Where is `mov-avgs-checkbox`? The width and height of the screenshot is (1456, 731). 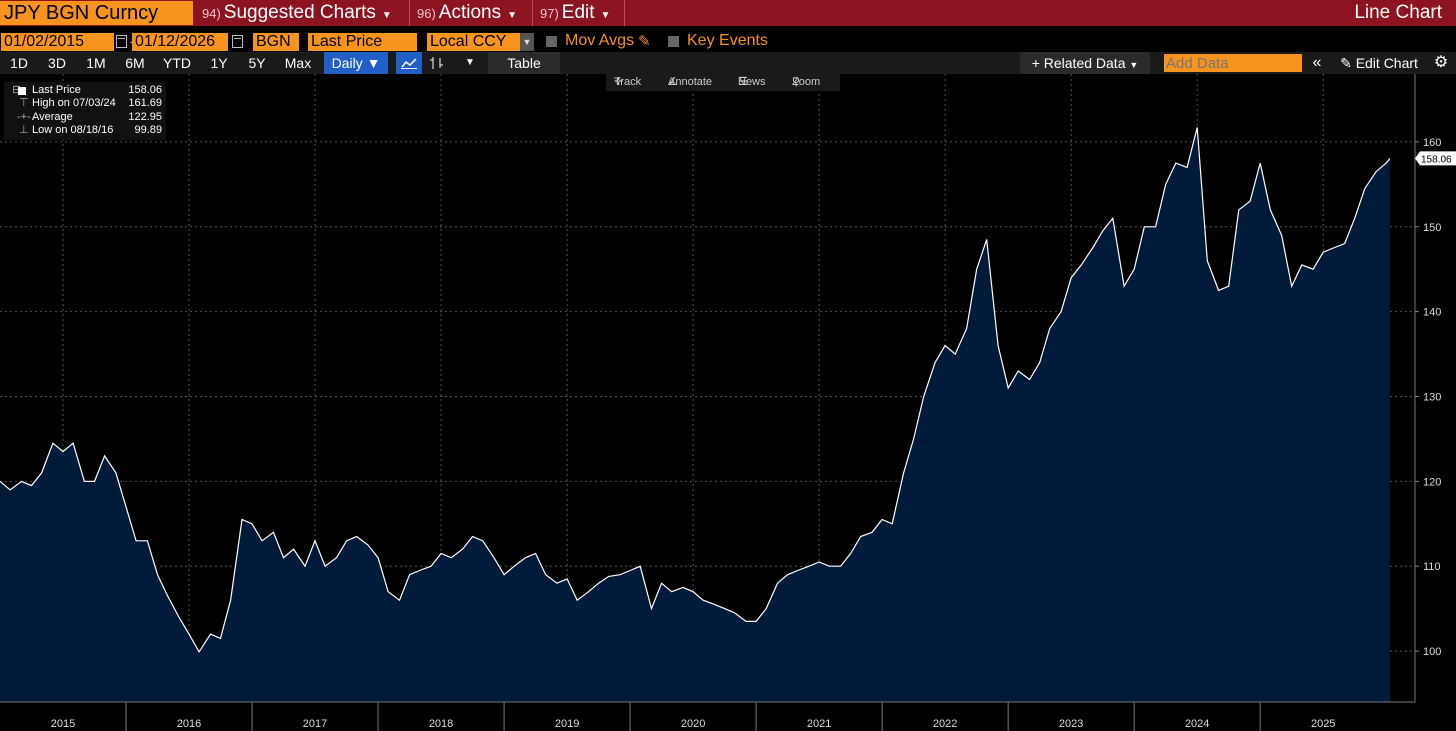
mov-avgs-checkbox is located at coordinates (551, 41).